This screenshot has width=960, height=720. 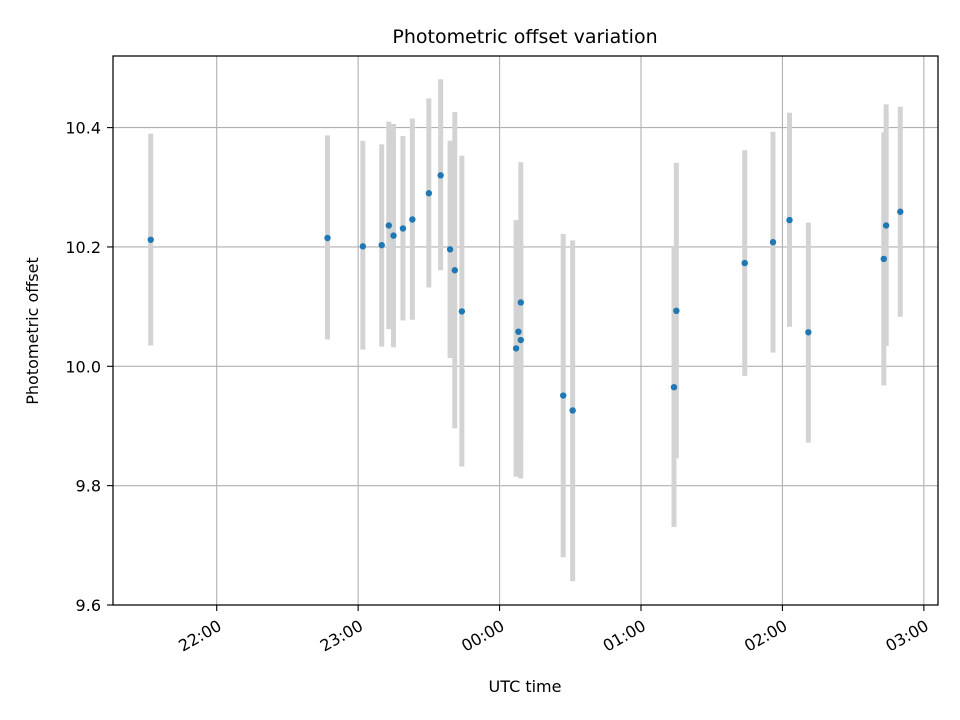 I want to click on y-tick-label: 10.4, so click(x=83, y=128).